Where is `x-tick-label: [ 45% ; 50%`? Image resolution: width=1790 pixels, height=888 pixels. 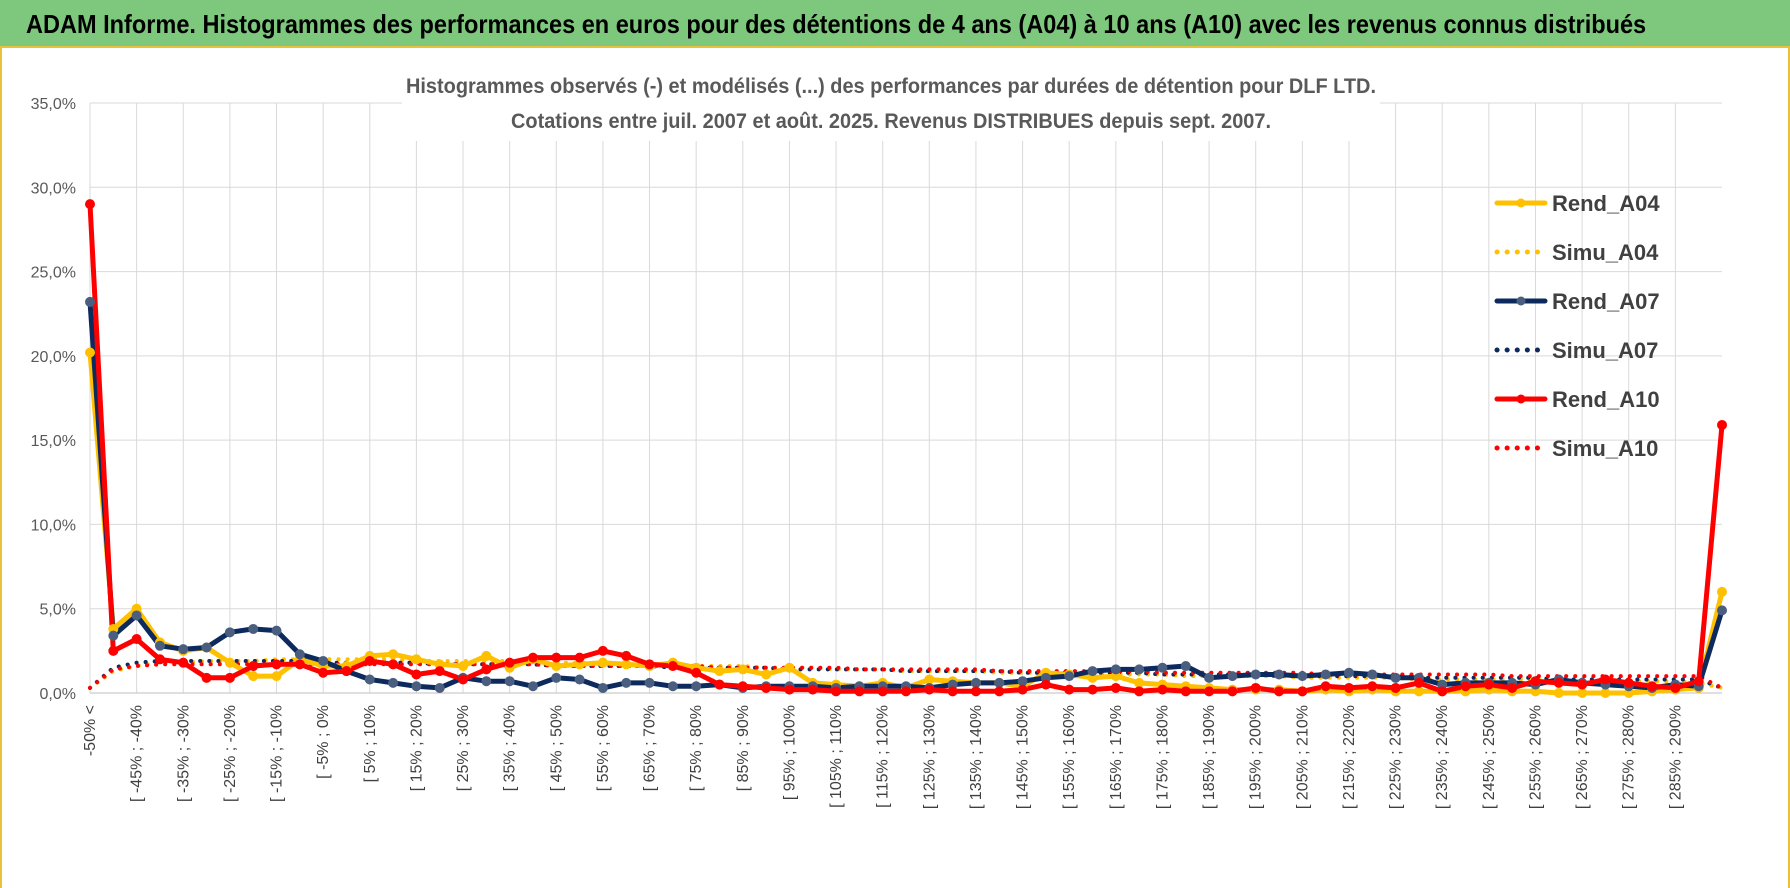
x-tick-label: [ 45% ; 50% is located at coordinates (556, 748).